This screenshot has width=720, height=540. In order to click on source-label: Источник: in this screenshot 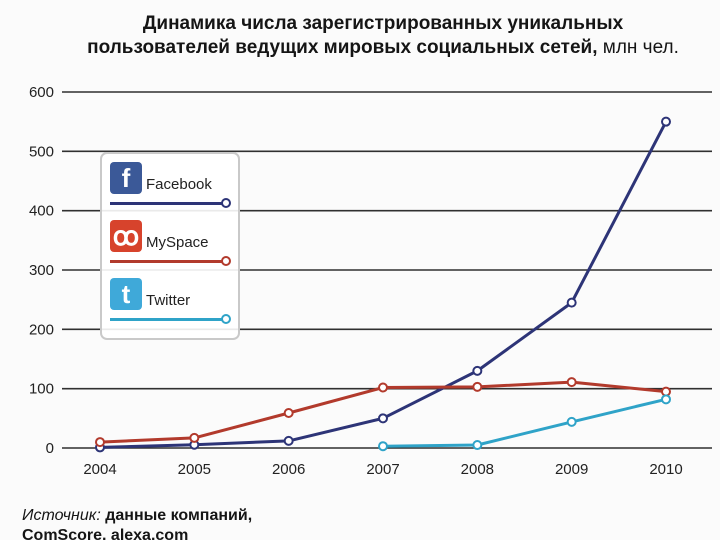, I will do `click(61, 515)`.